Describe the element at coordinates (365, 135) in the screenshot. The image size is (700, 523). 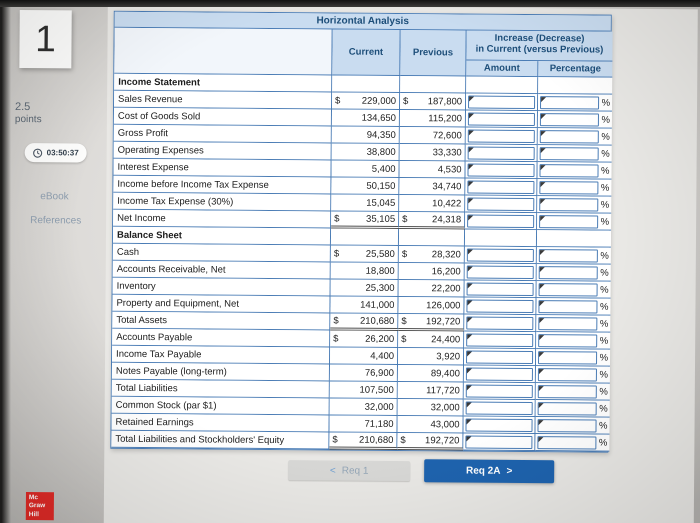
I see `current-value-cell: 94,350` at that location.